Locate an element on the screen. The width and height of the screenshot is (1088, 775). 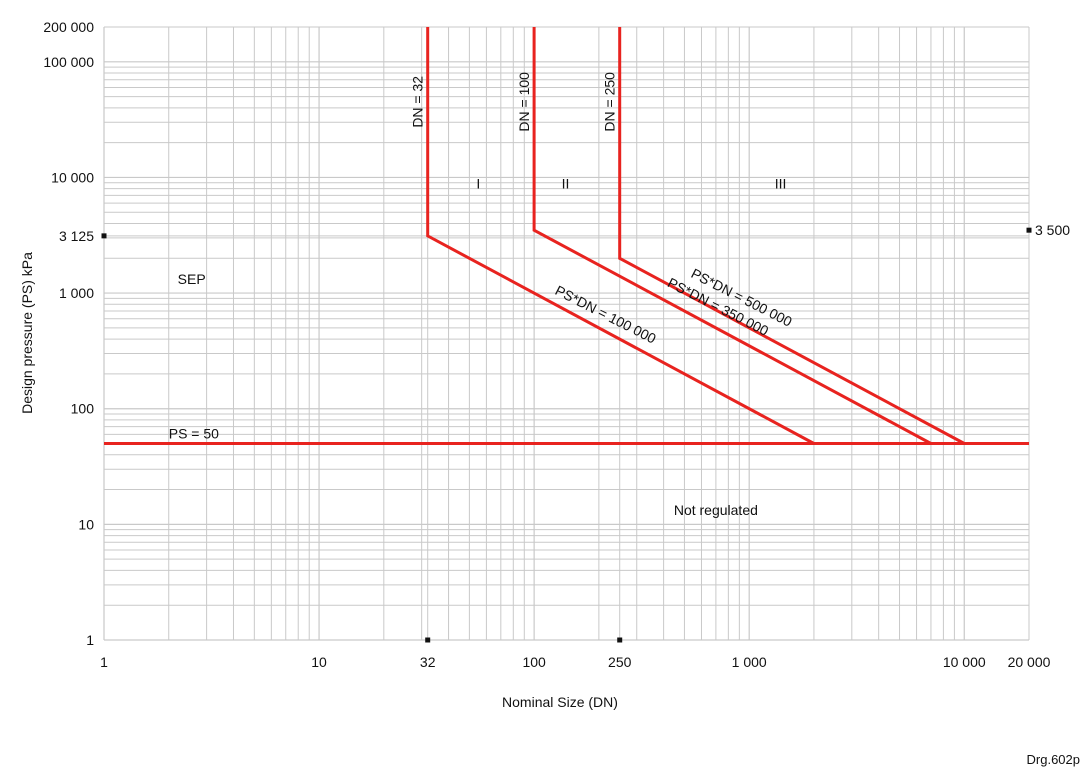
y-tick-label: 3 125 is located at coordinates (76, 236).